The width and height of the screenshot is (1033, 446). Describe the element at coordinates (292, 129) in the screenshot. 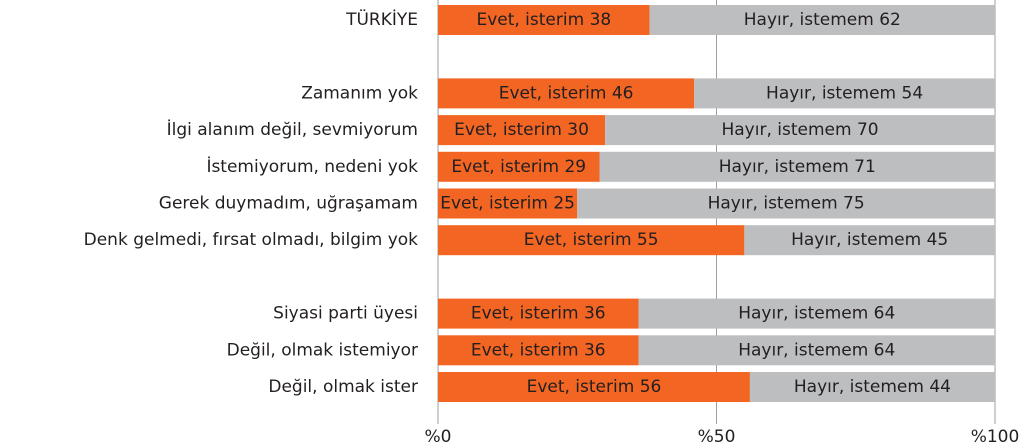

I see `category-label: İlgi alanım değil, sevmiyorum` at that location.